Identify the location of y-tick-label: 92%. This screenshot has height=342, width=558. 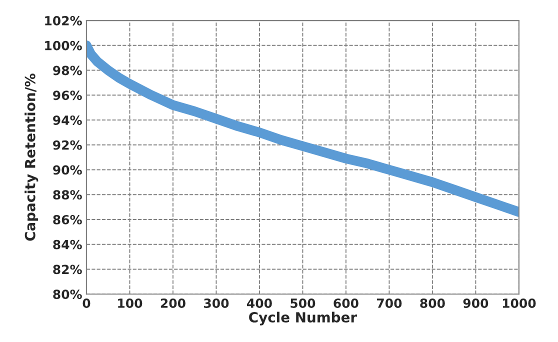
(67, 145).